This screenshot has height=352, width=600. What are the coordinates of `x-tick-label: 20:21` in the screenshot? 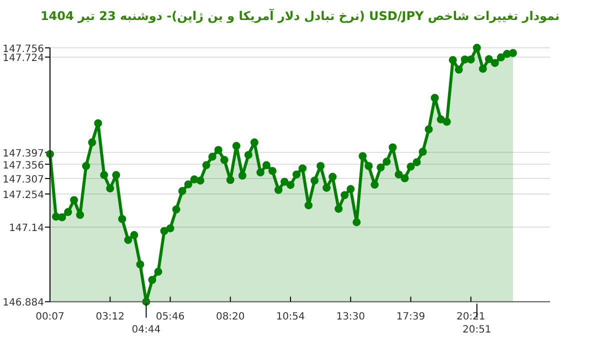 It's located at (471, 317).